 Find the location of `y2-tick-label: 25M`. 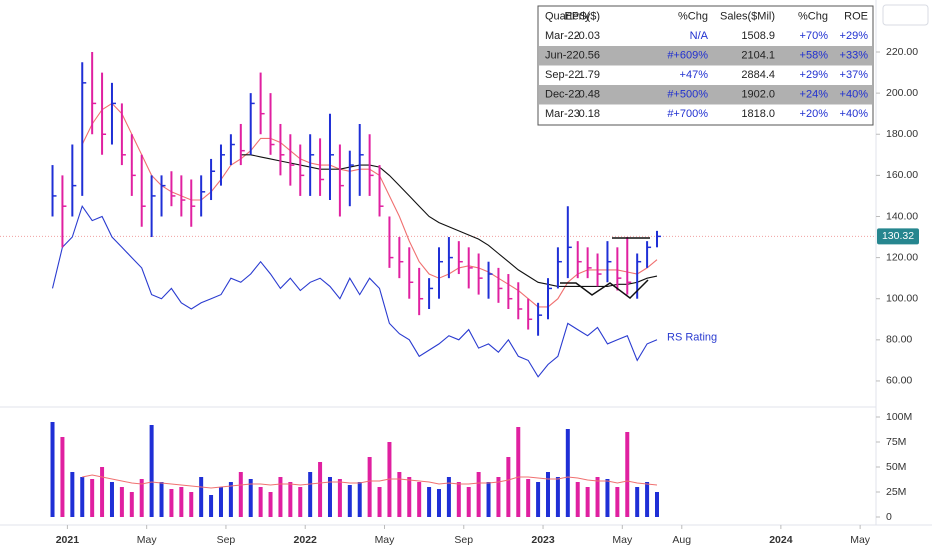

y2-tick-label: 25M is located at coordinates (896, 492).